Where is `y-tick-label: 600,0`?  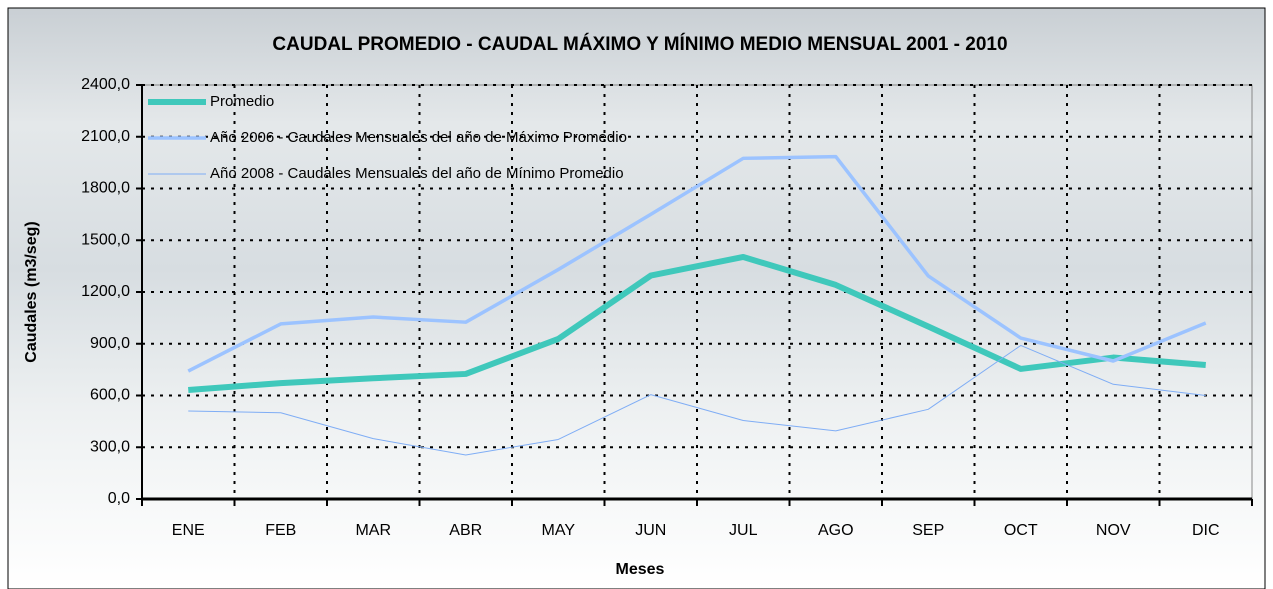
y-tick-label: 600,0 is located at coordinates (110, 395).